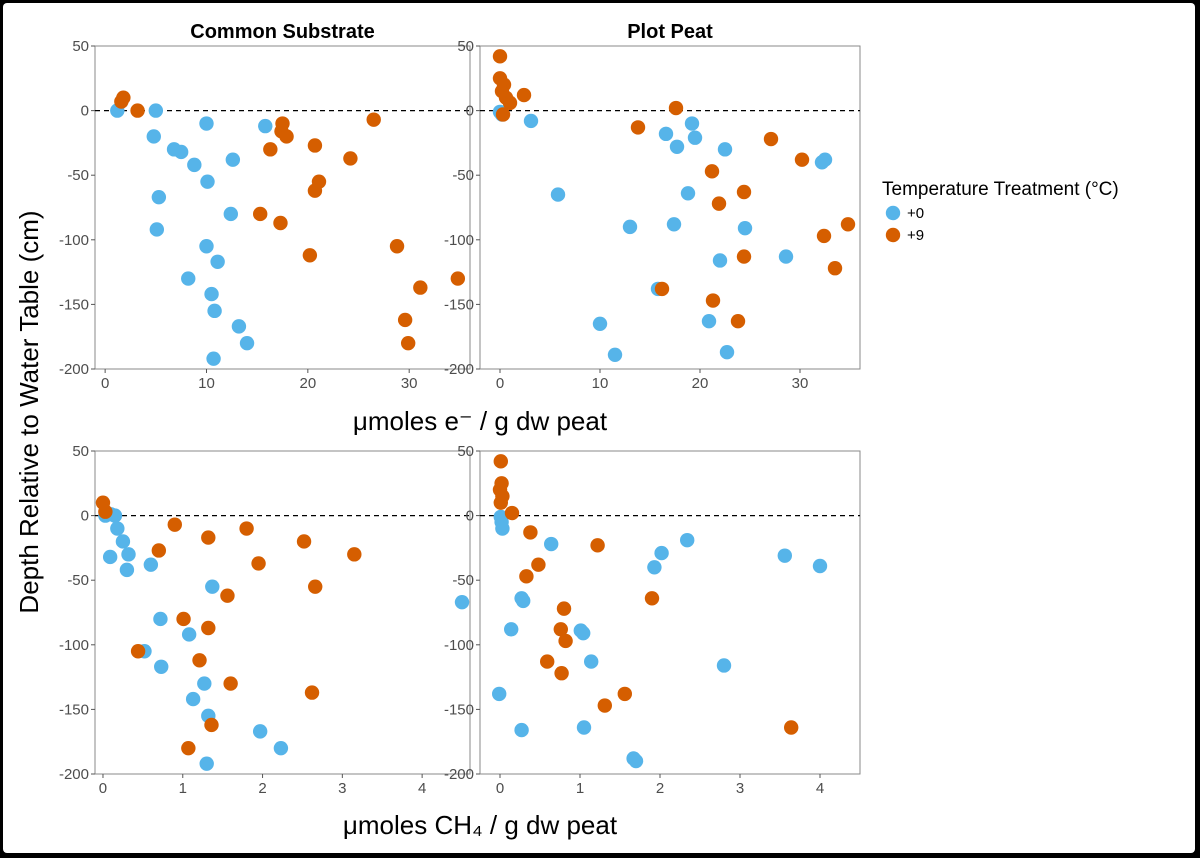 The width and height of the screenshot is (1200, 858). Describe the element at coordinates (29, 411) in the screenshot. I see `y-axis-title: Depth Relative to Water Table (cm)` at that location.